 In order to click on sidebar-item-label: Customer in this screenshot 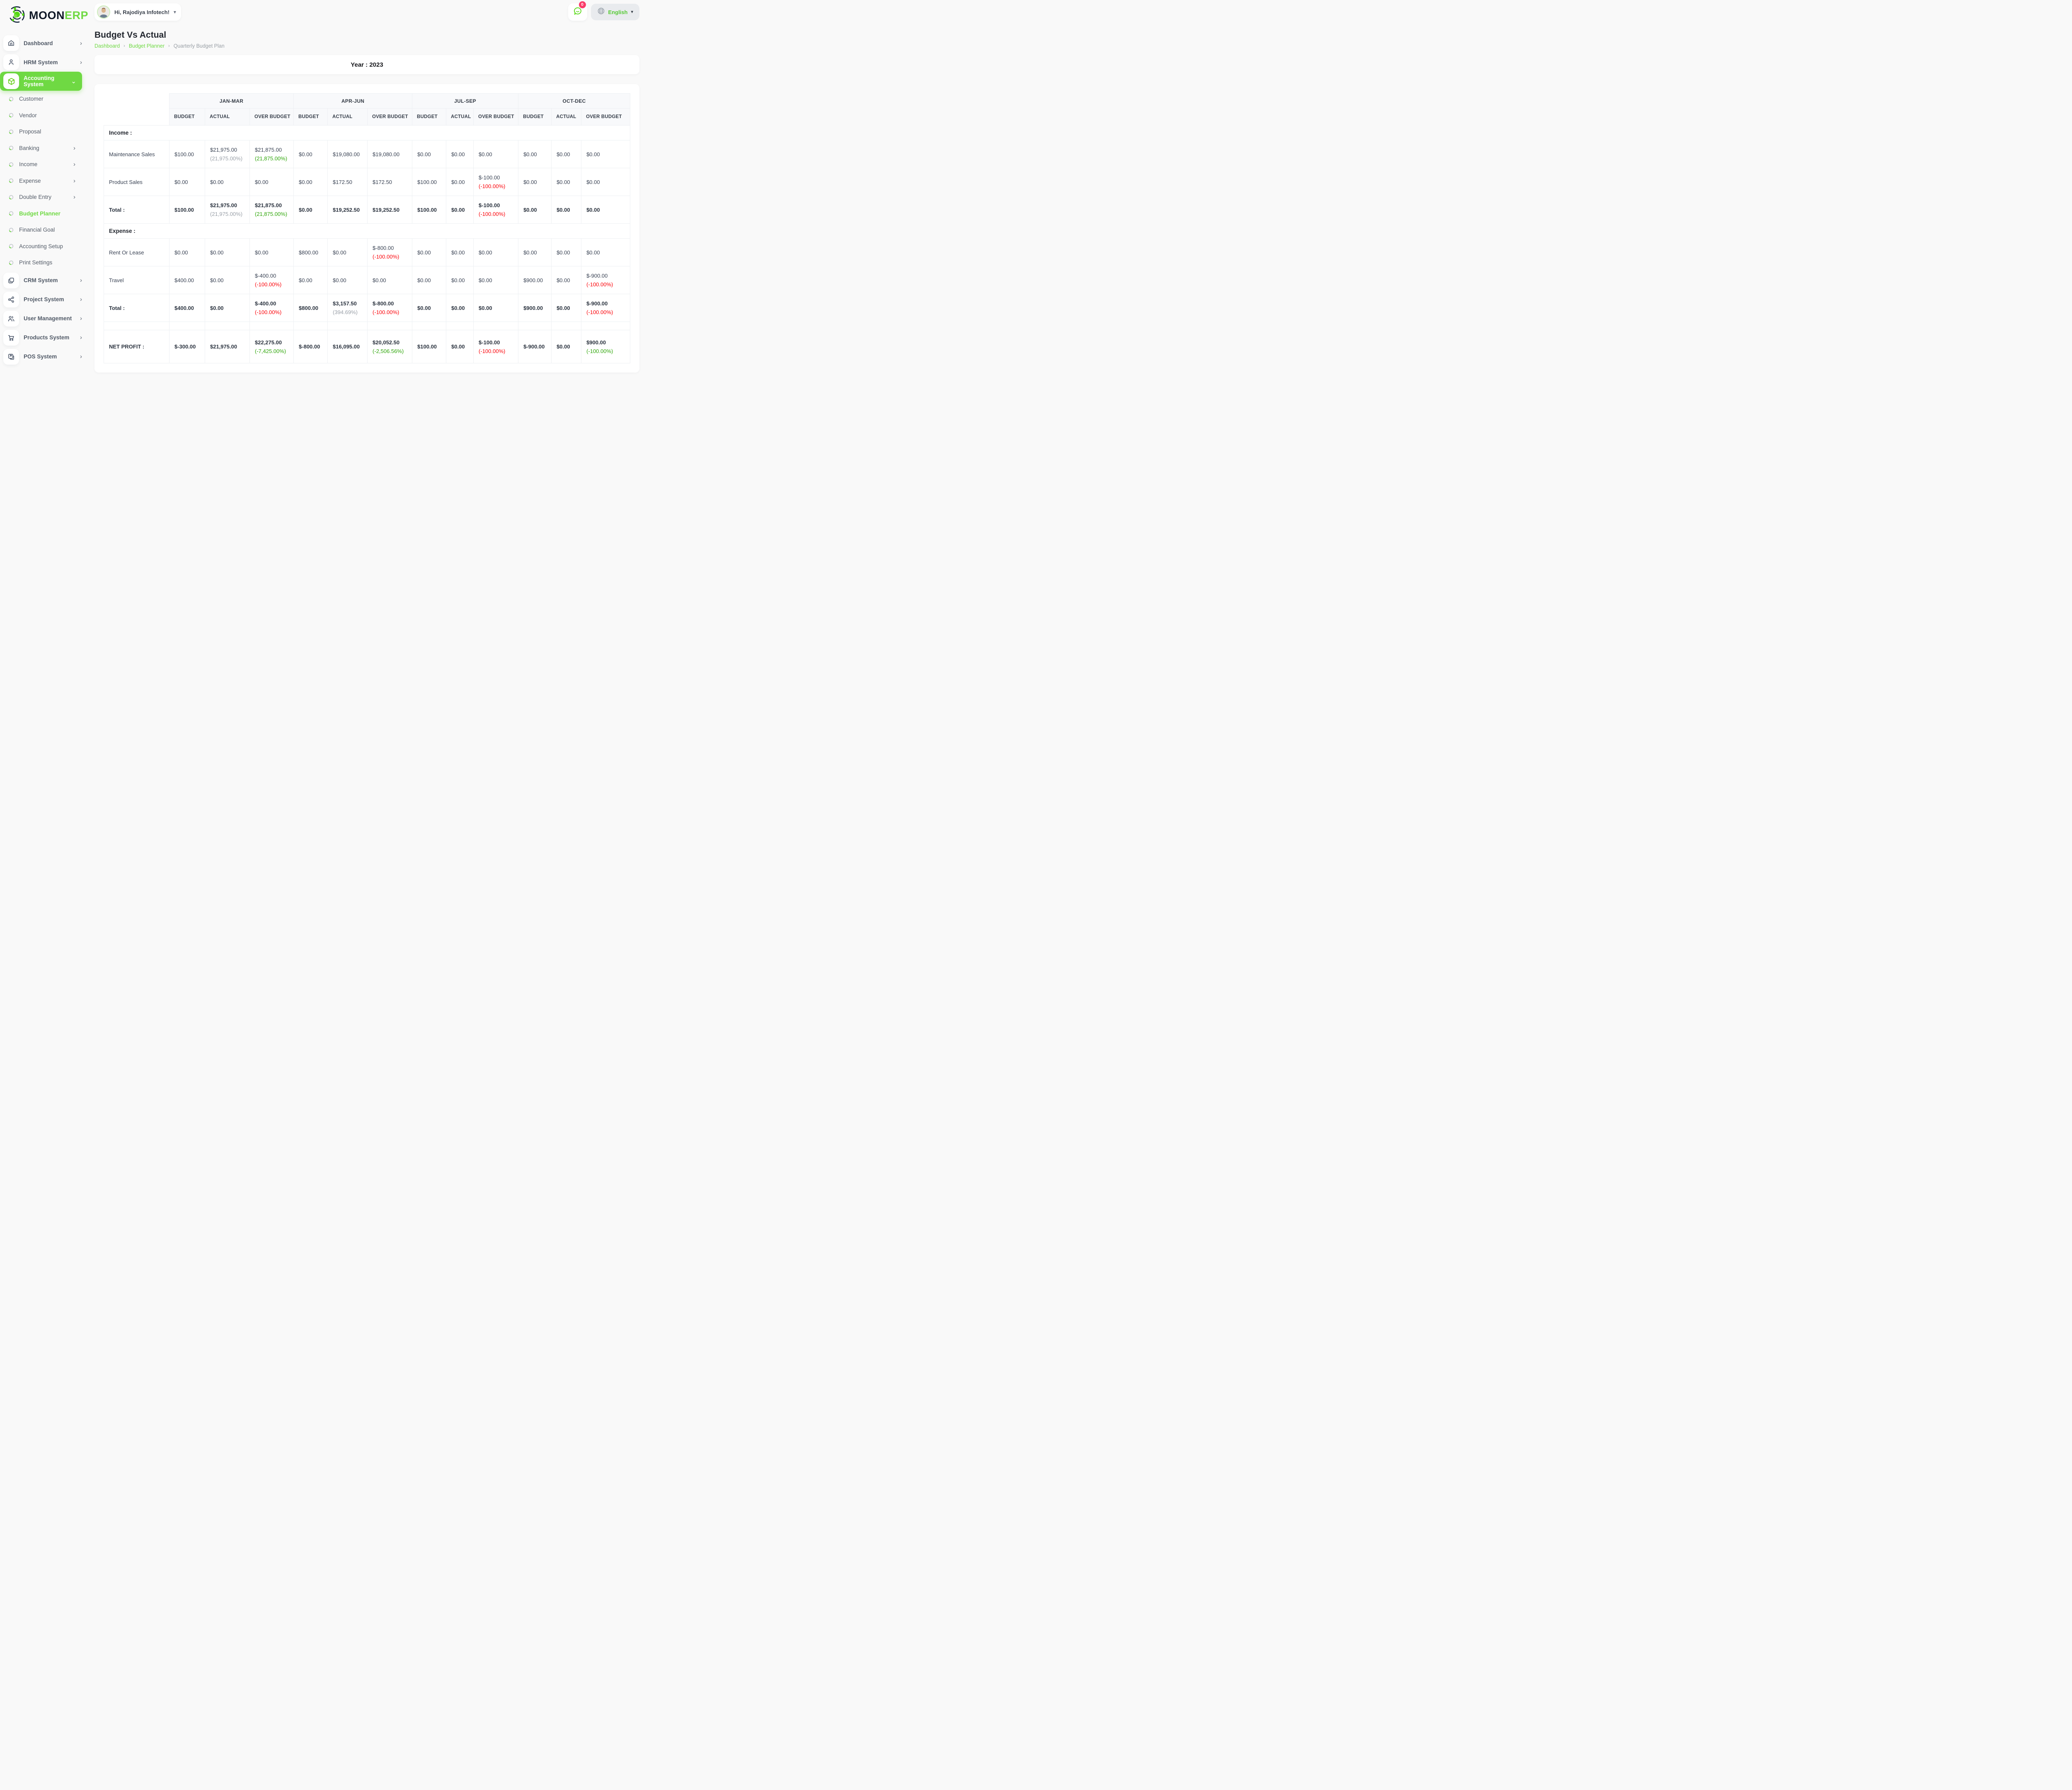, I will do `click(31, 99)`.